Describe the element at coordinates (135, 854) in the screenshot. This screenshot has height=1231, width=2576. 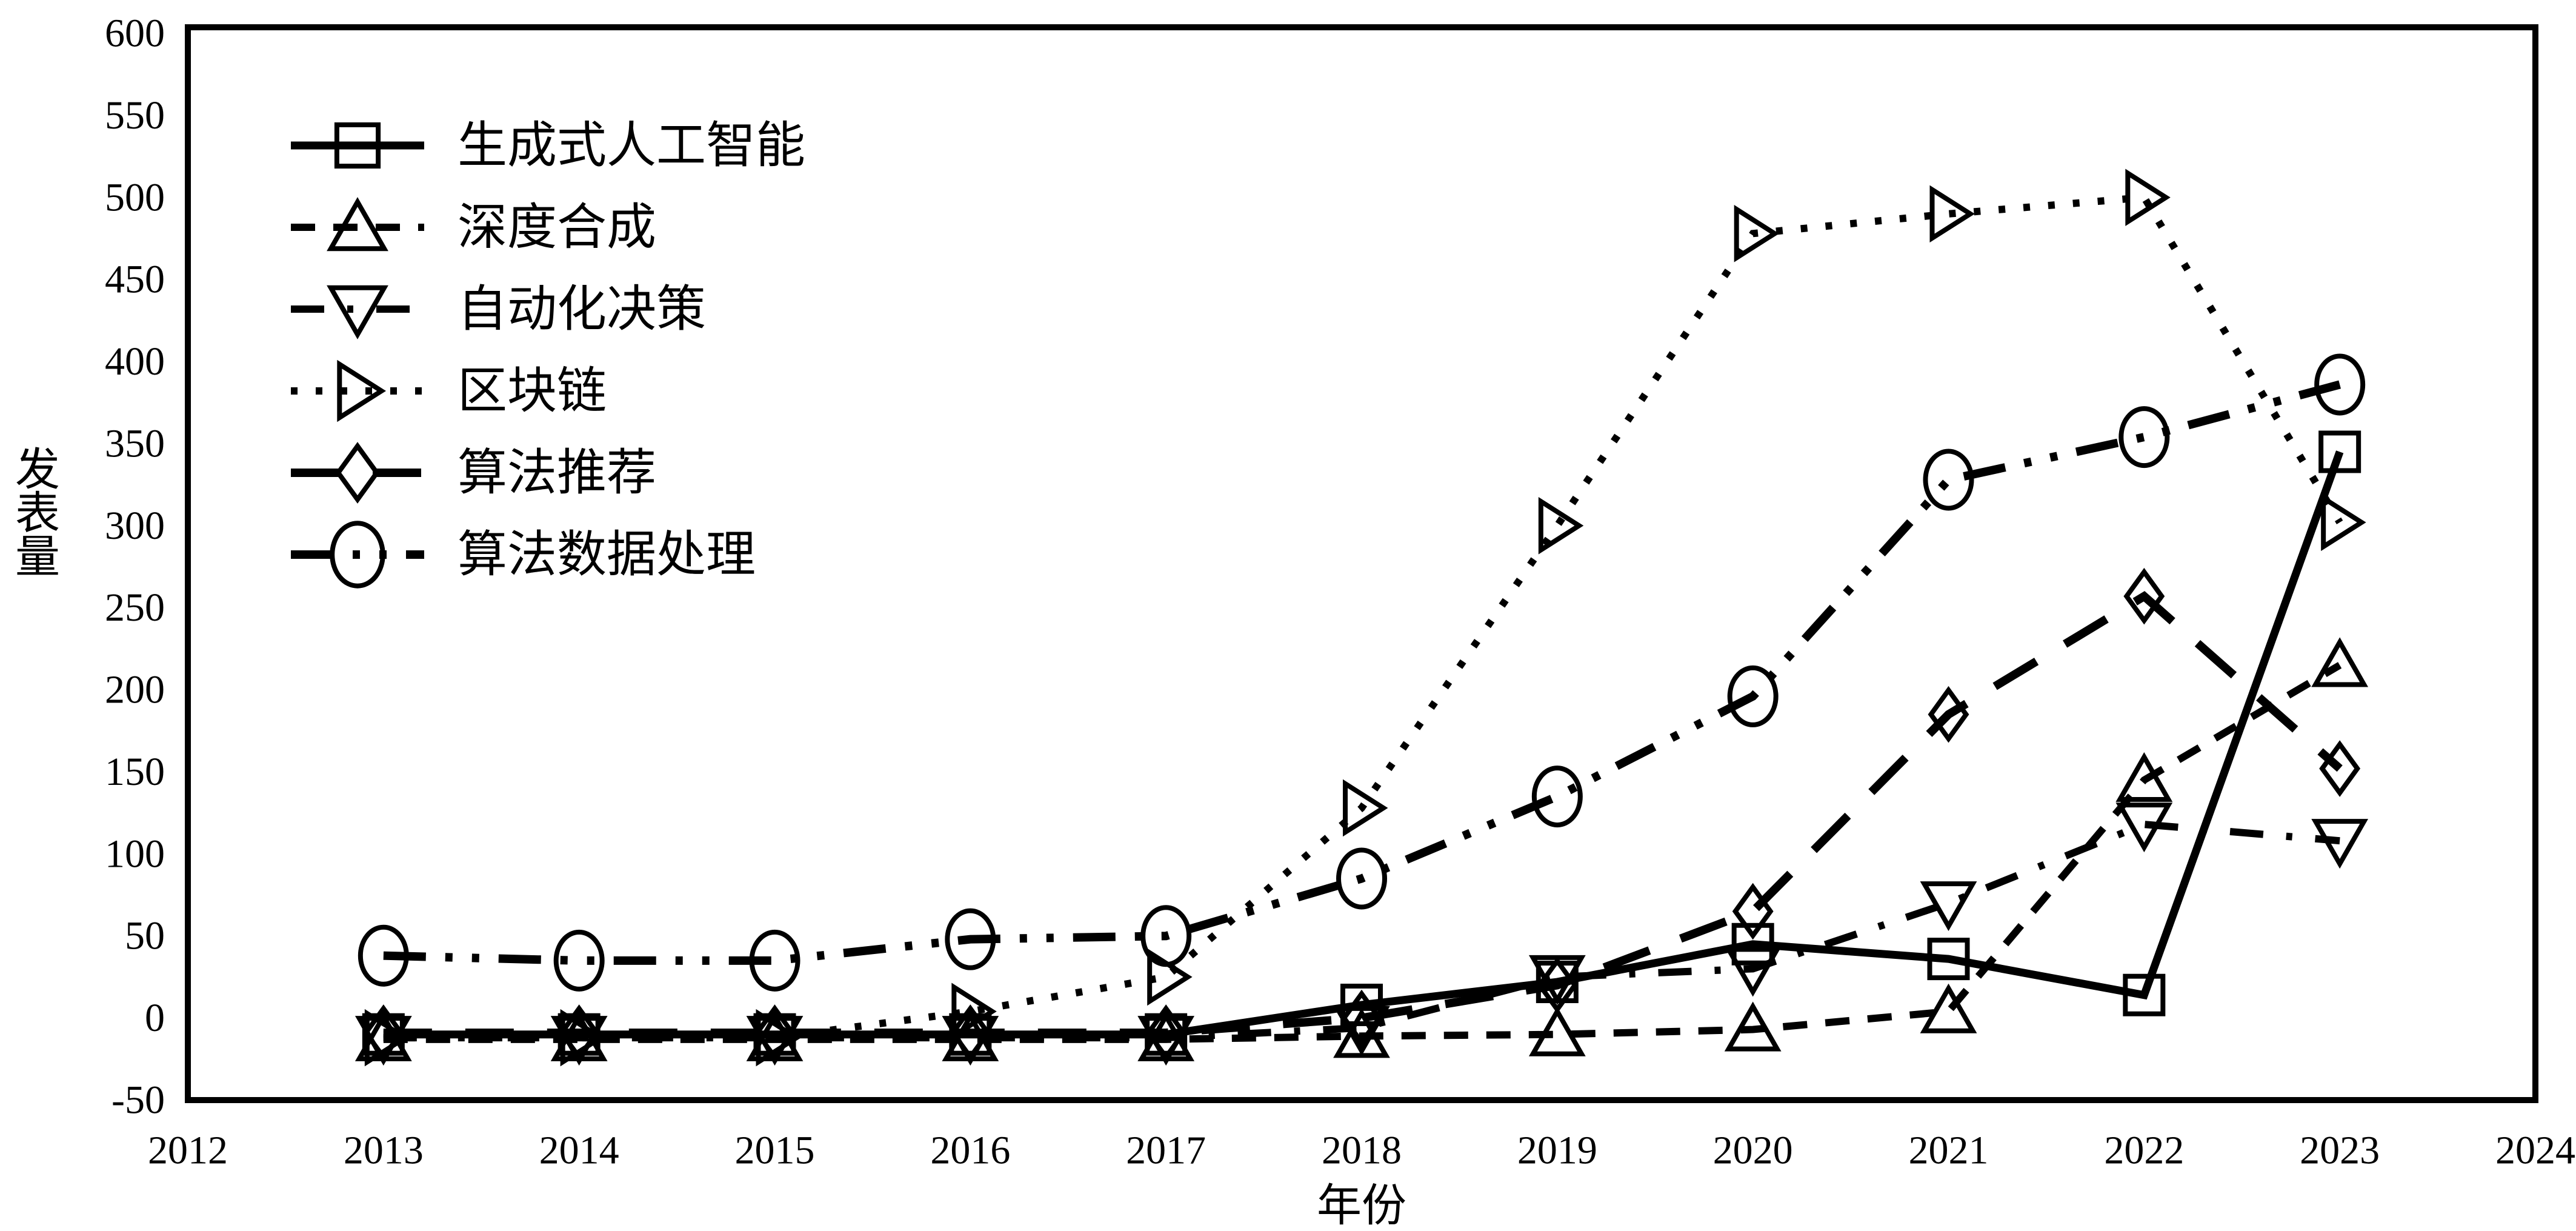
I see `y-tick-label: 100` at that location.